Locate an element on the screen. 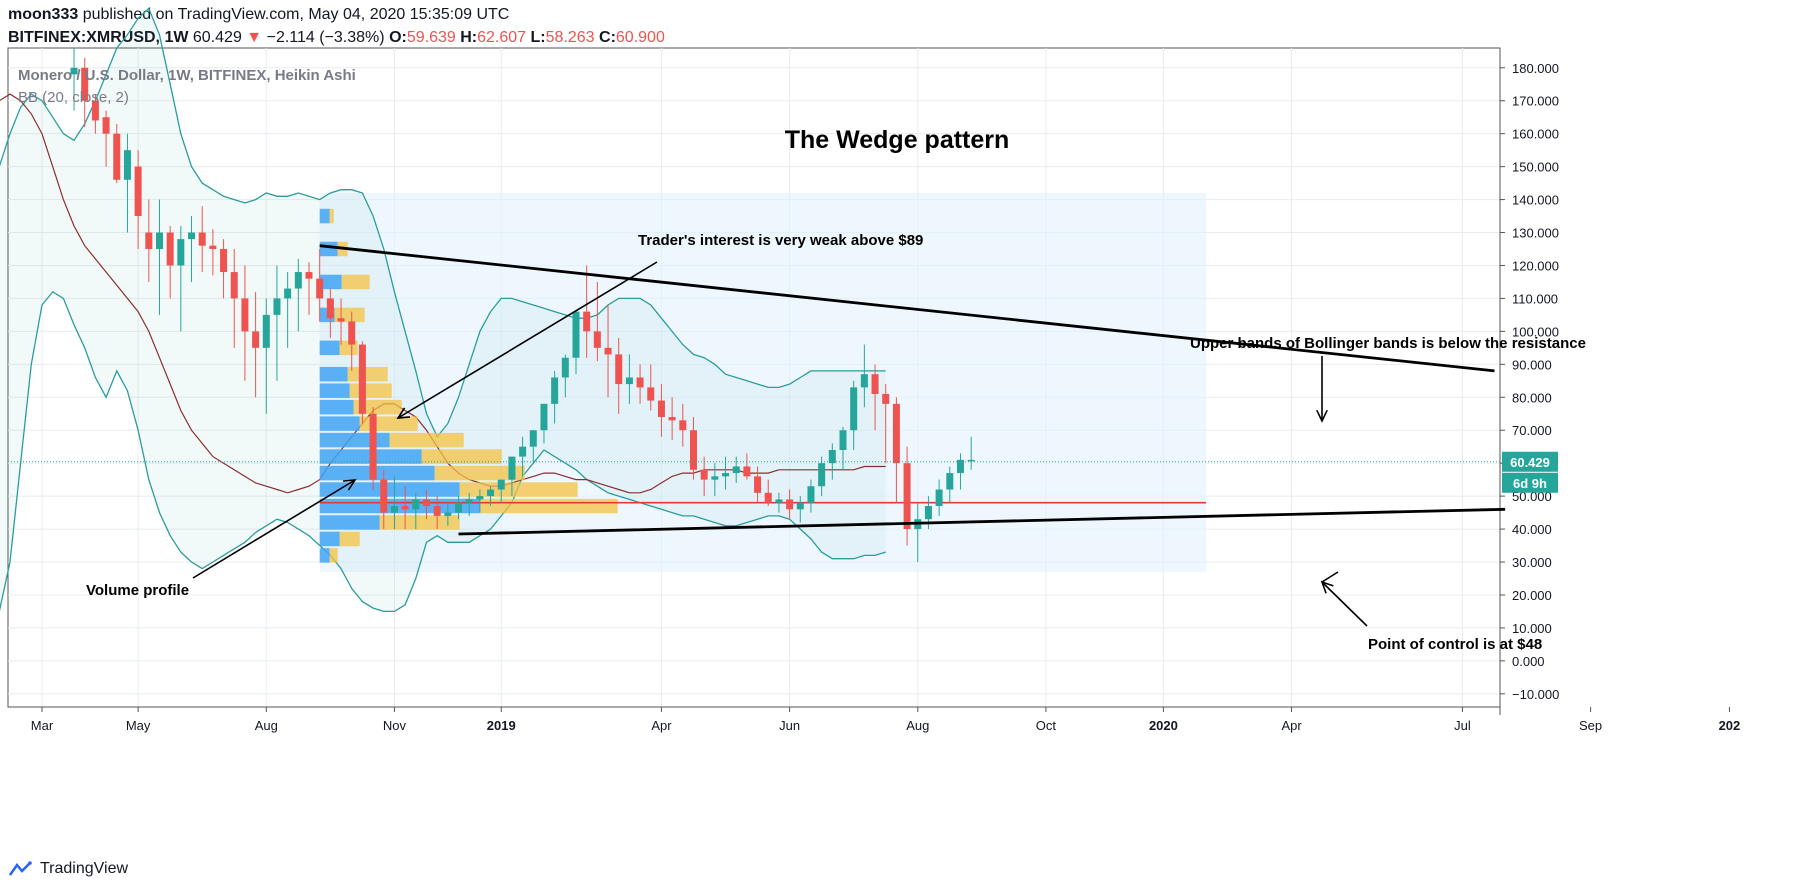 The image size is (1805, 894). time-tick-label: Sep is located at coordinates (1590, 725).